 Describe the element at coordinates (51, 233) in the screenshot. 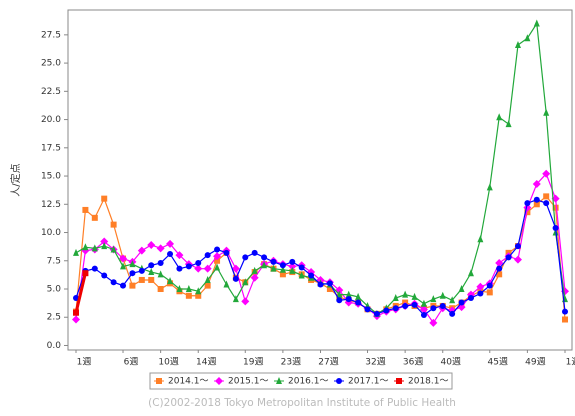

I see `y-tick-label: 10.0` at that location.